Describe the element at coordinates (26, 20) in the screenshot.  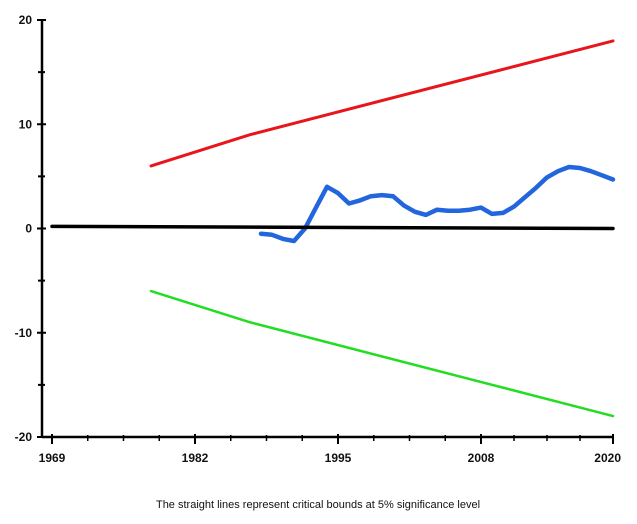
I see `y-tick-label: 20` at that location.